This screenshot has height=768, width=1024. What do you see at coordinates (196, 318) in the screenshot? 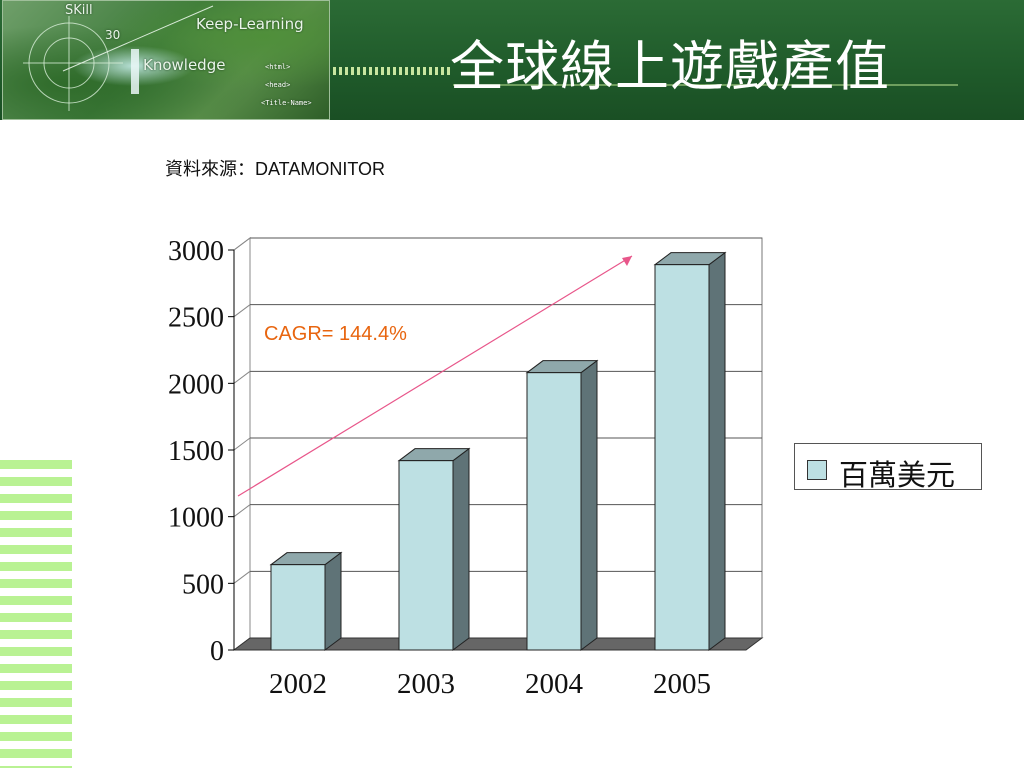
I see `y-tick-label: 2500` at bounding box center [196, 318].